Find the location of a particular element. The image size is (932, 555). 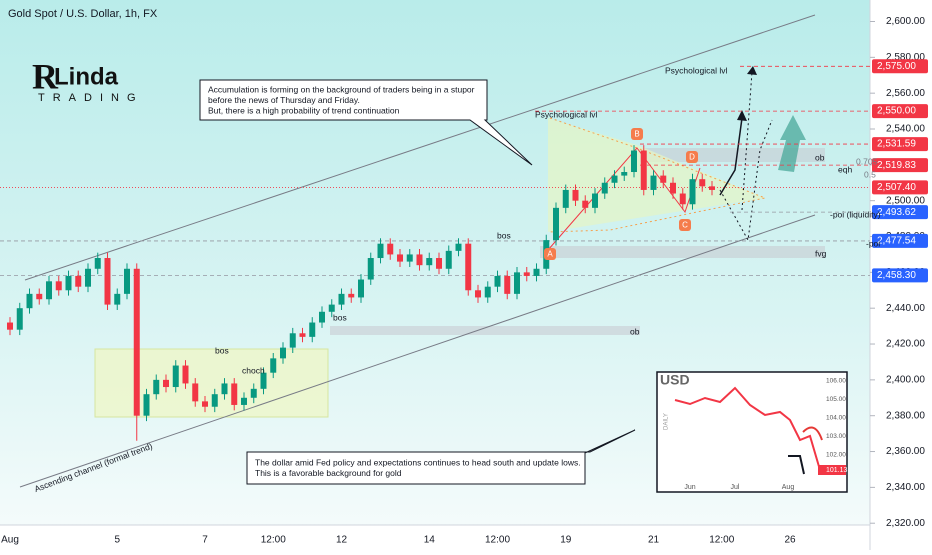

inset-tick: 102.00 is located at coordinates (836, 455).